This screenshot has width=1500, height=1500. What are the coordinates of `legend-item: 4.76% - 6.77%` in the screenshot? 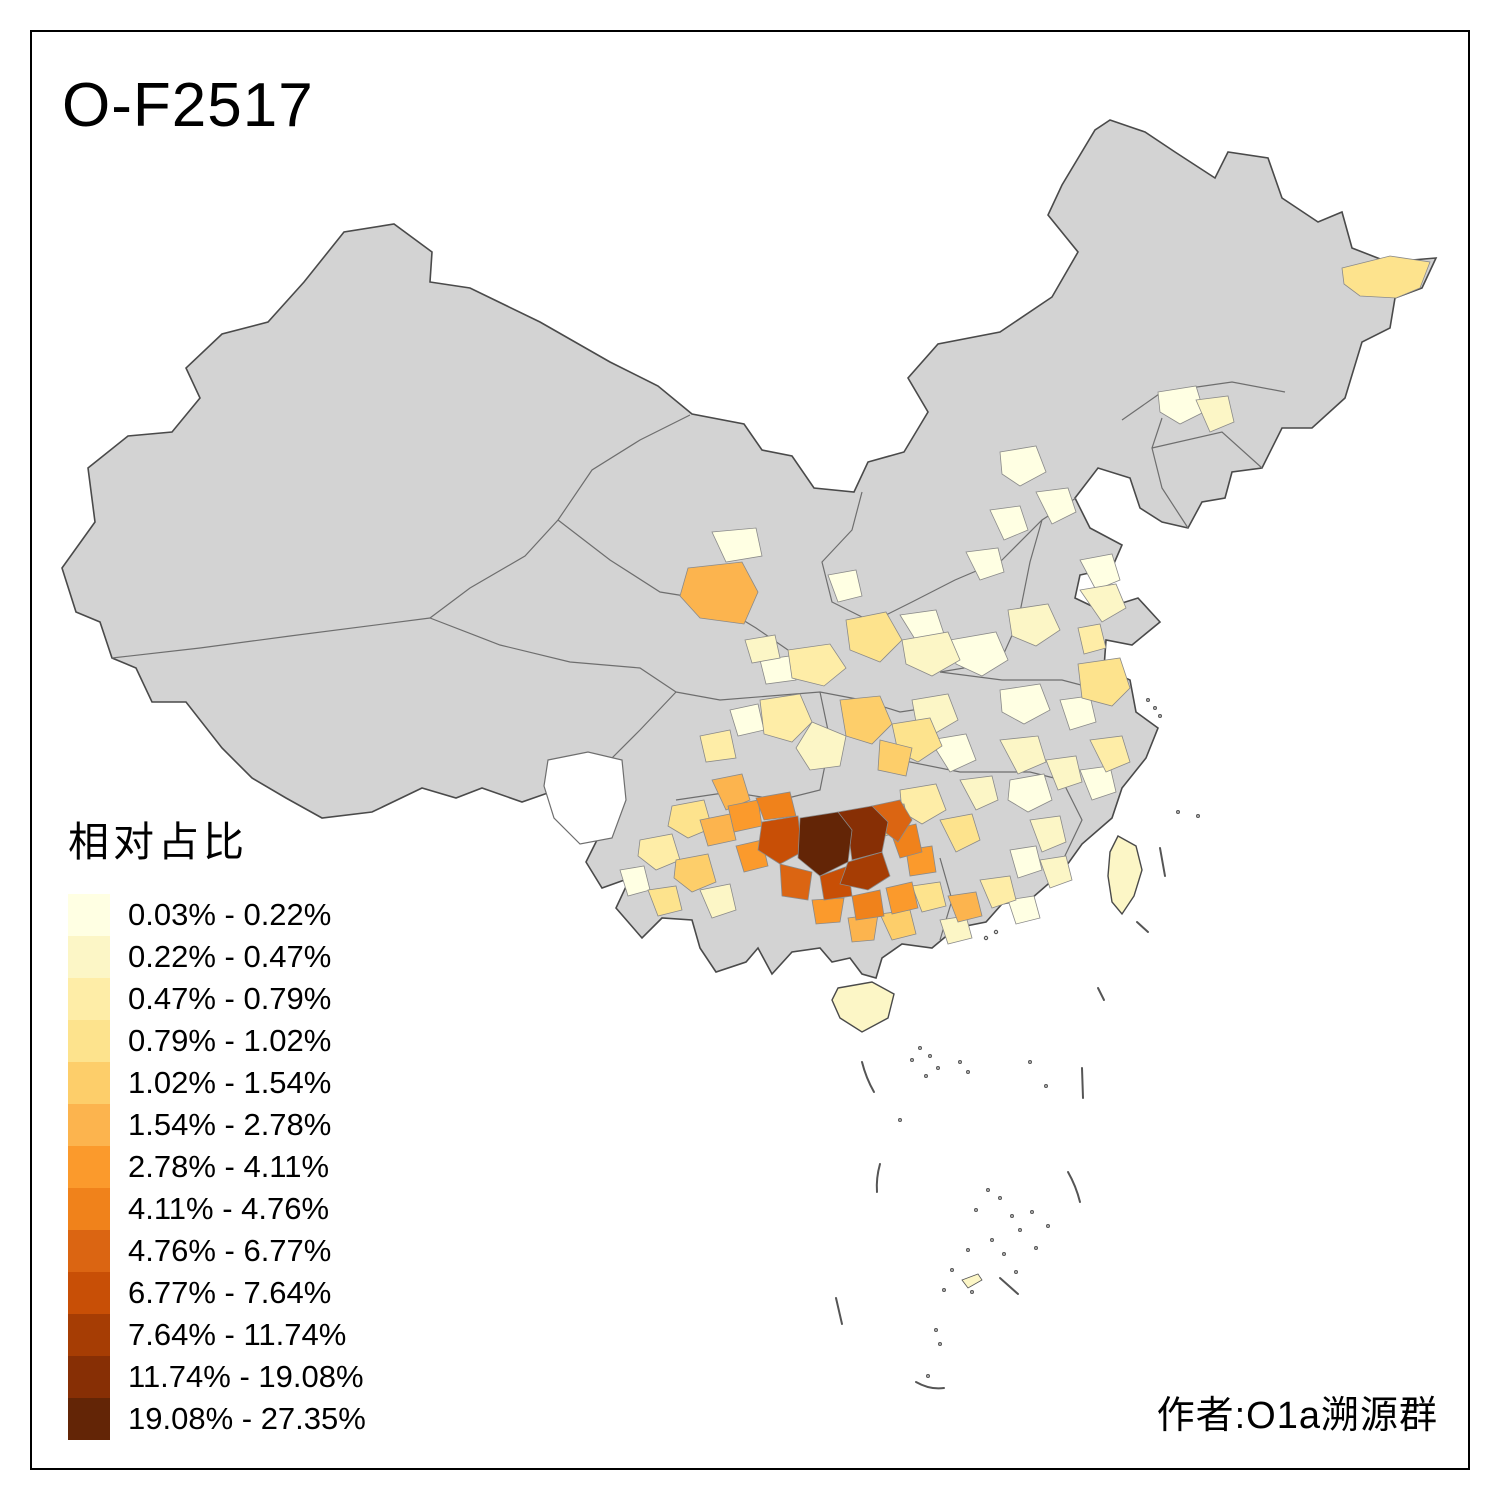 It's located at (217, 1251).